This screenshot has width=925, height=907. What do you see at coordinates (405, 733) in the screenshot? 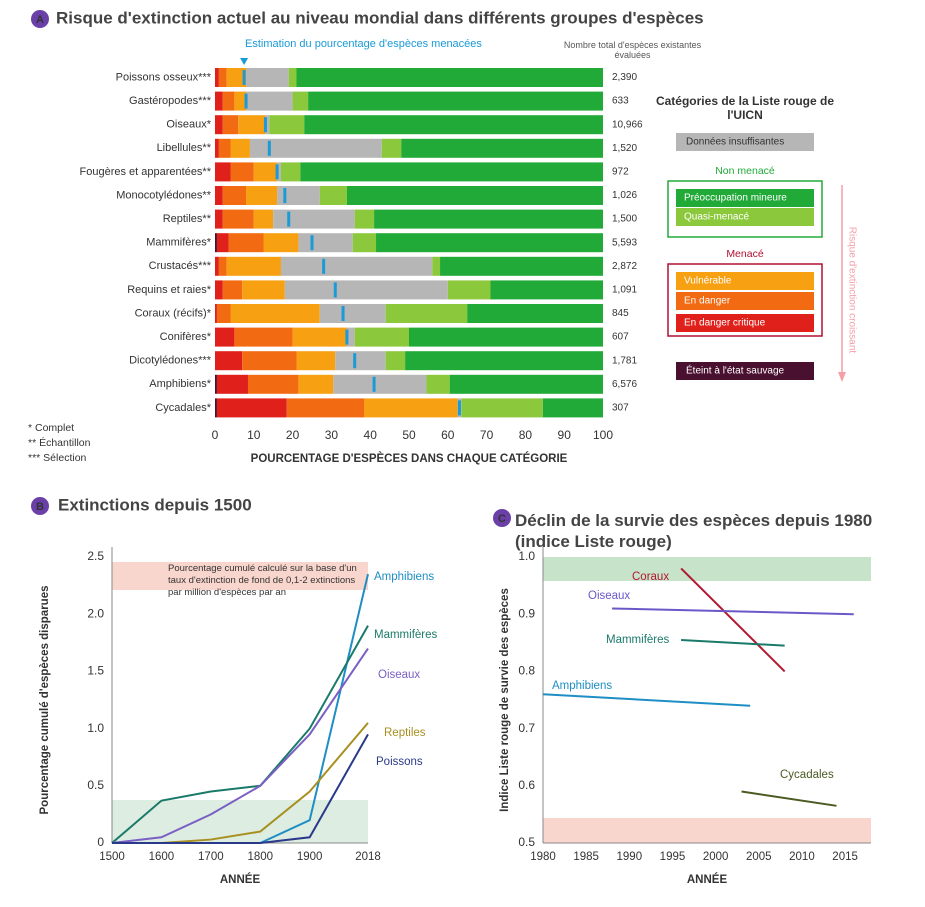
I see `series-label: Reptiles` at bounding box center [405, 733].